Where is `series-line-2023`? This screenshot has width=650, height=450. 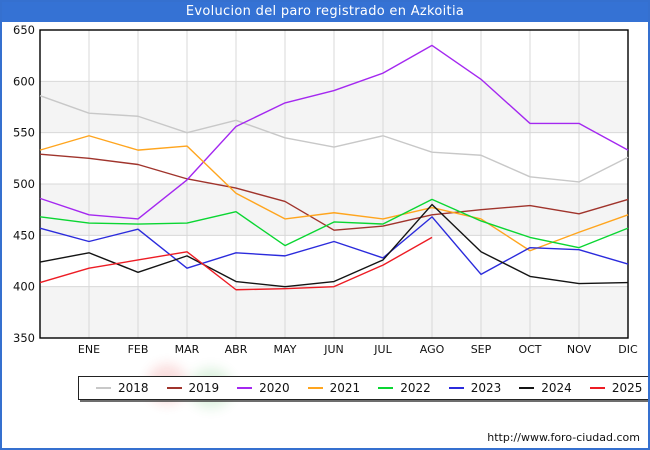
series-line-2023 is located at coordinates (334, 246).